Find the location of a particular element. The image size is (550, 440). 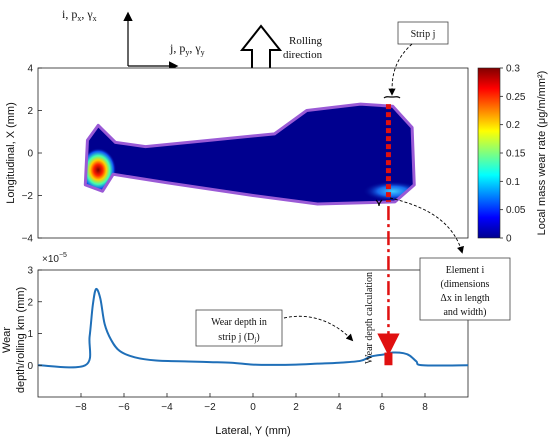

wear-depth-callout-line2: strip j (Dj) is located at coordinates (238, 338).